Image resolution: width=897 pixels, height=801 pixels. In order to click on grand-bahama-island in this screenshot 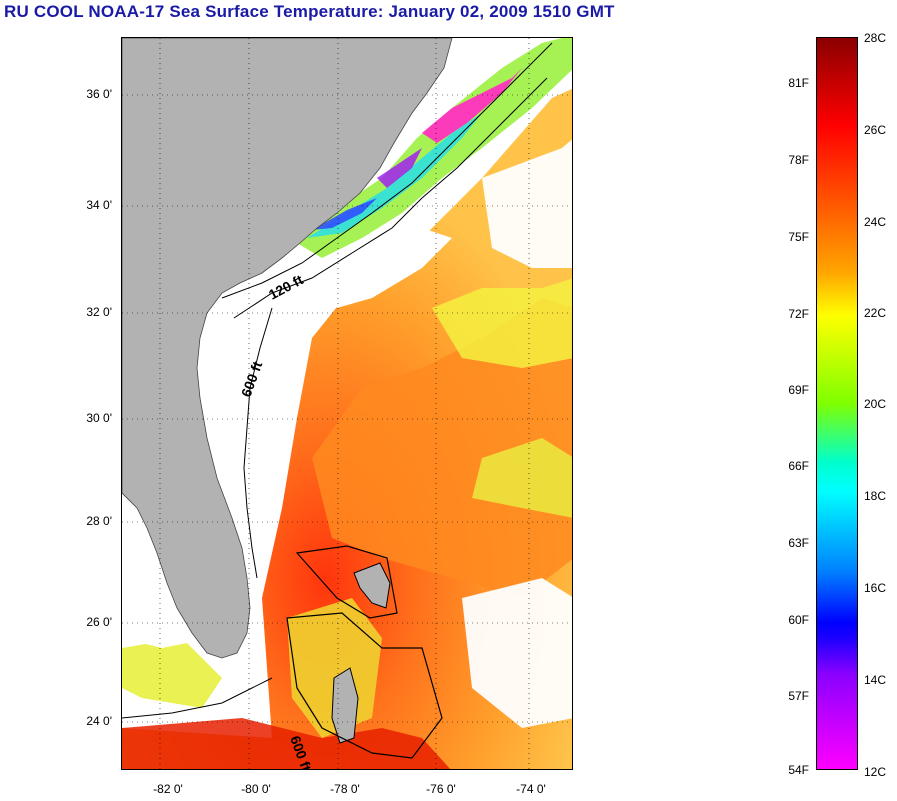, I will do `click(372, 585)`.